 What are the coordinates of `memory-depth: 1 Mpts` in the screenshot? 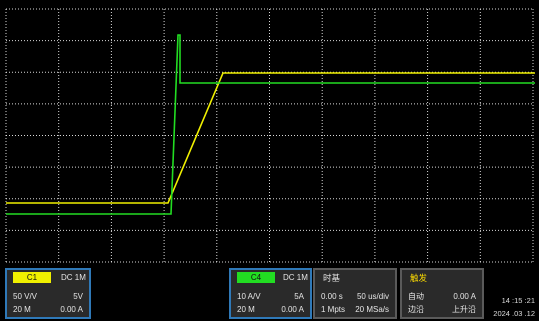 It's located at (333, 309).